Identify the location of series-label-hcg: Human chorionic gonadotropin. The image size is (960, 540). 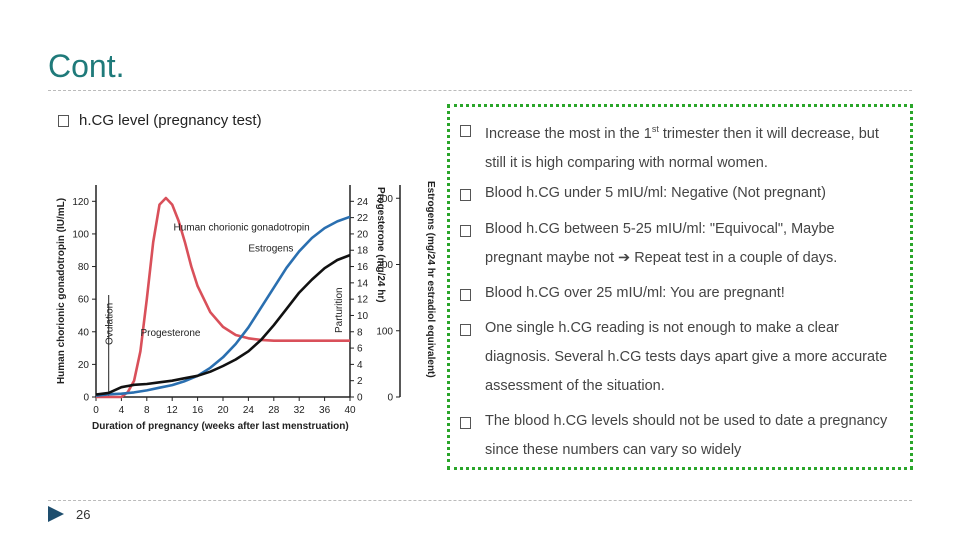
(241, 228).